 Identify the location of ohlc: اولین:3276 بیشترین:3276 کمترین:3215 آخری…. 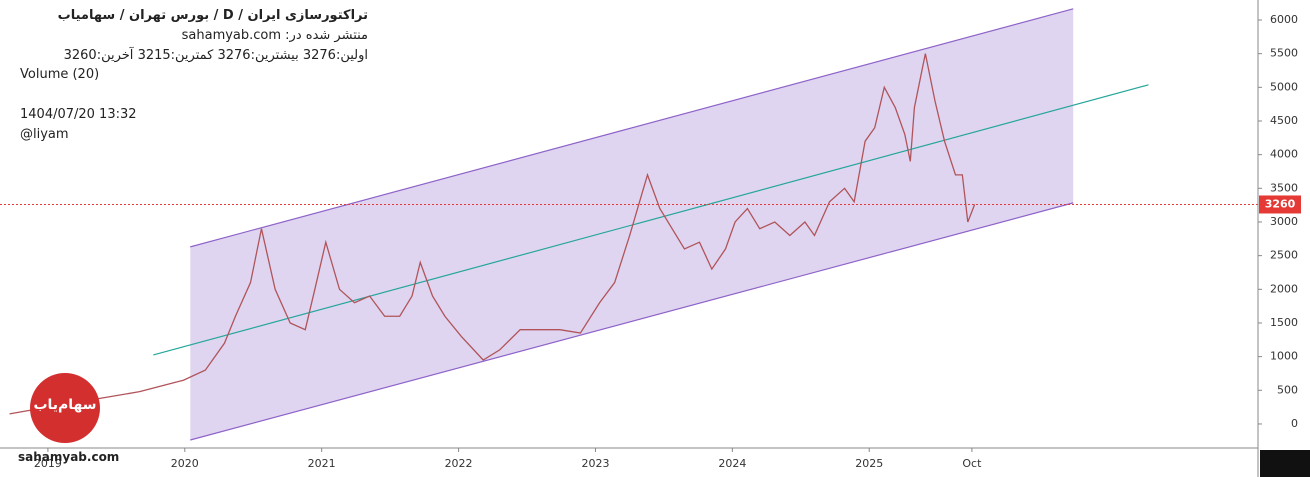
(215, 55).